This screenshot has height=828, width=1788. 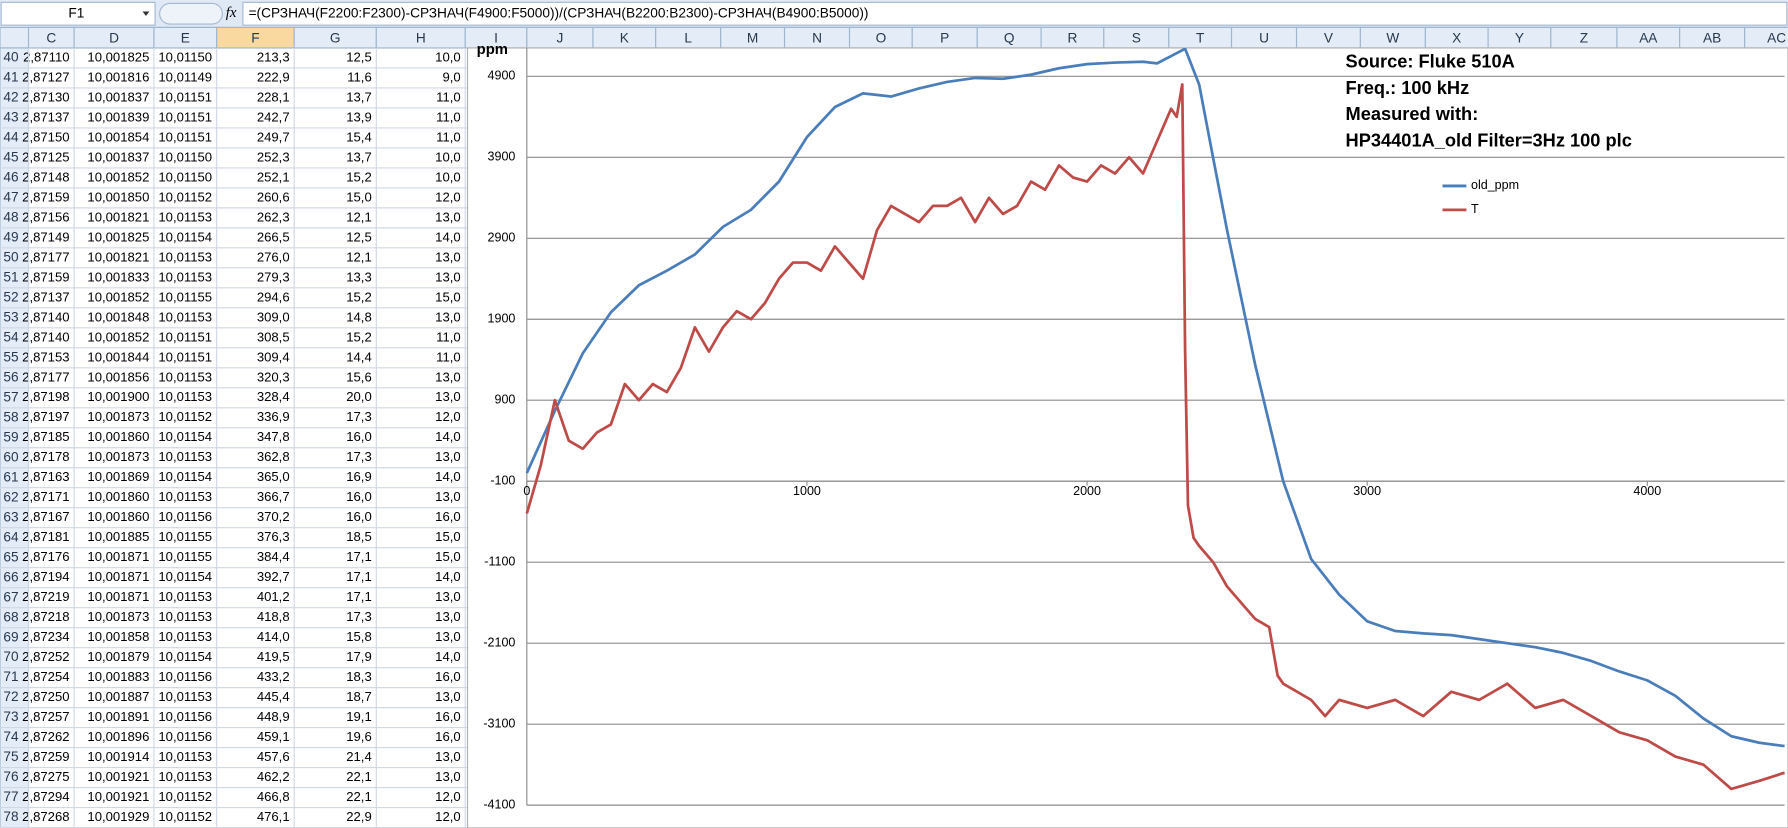 What do you see at coordinates (273, 496) in the screenshot?
I see `cell: 366,7` at bounding box center [273, 496].